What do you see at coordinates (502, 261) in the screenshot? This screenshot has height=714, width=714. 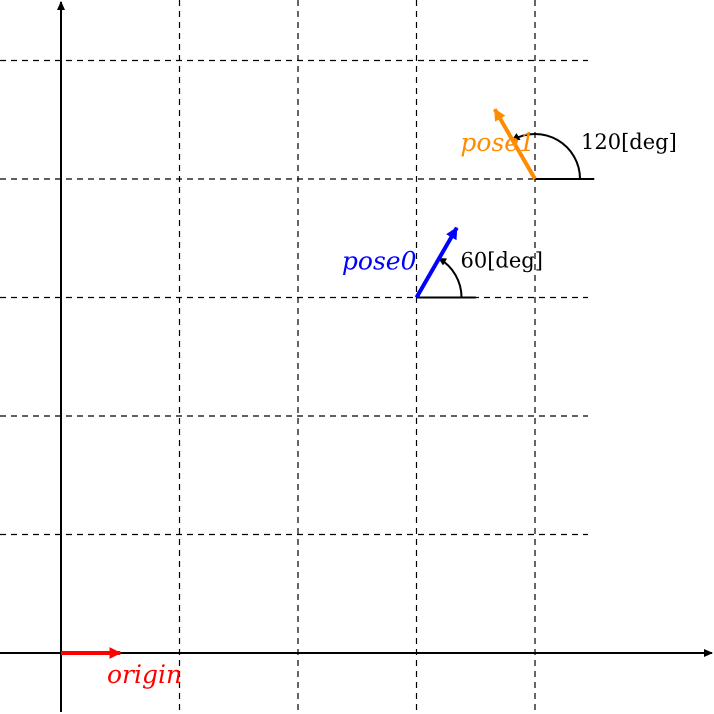 I see `pose0-angle-label: 60[deg]` at bounding box center [502, 261].